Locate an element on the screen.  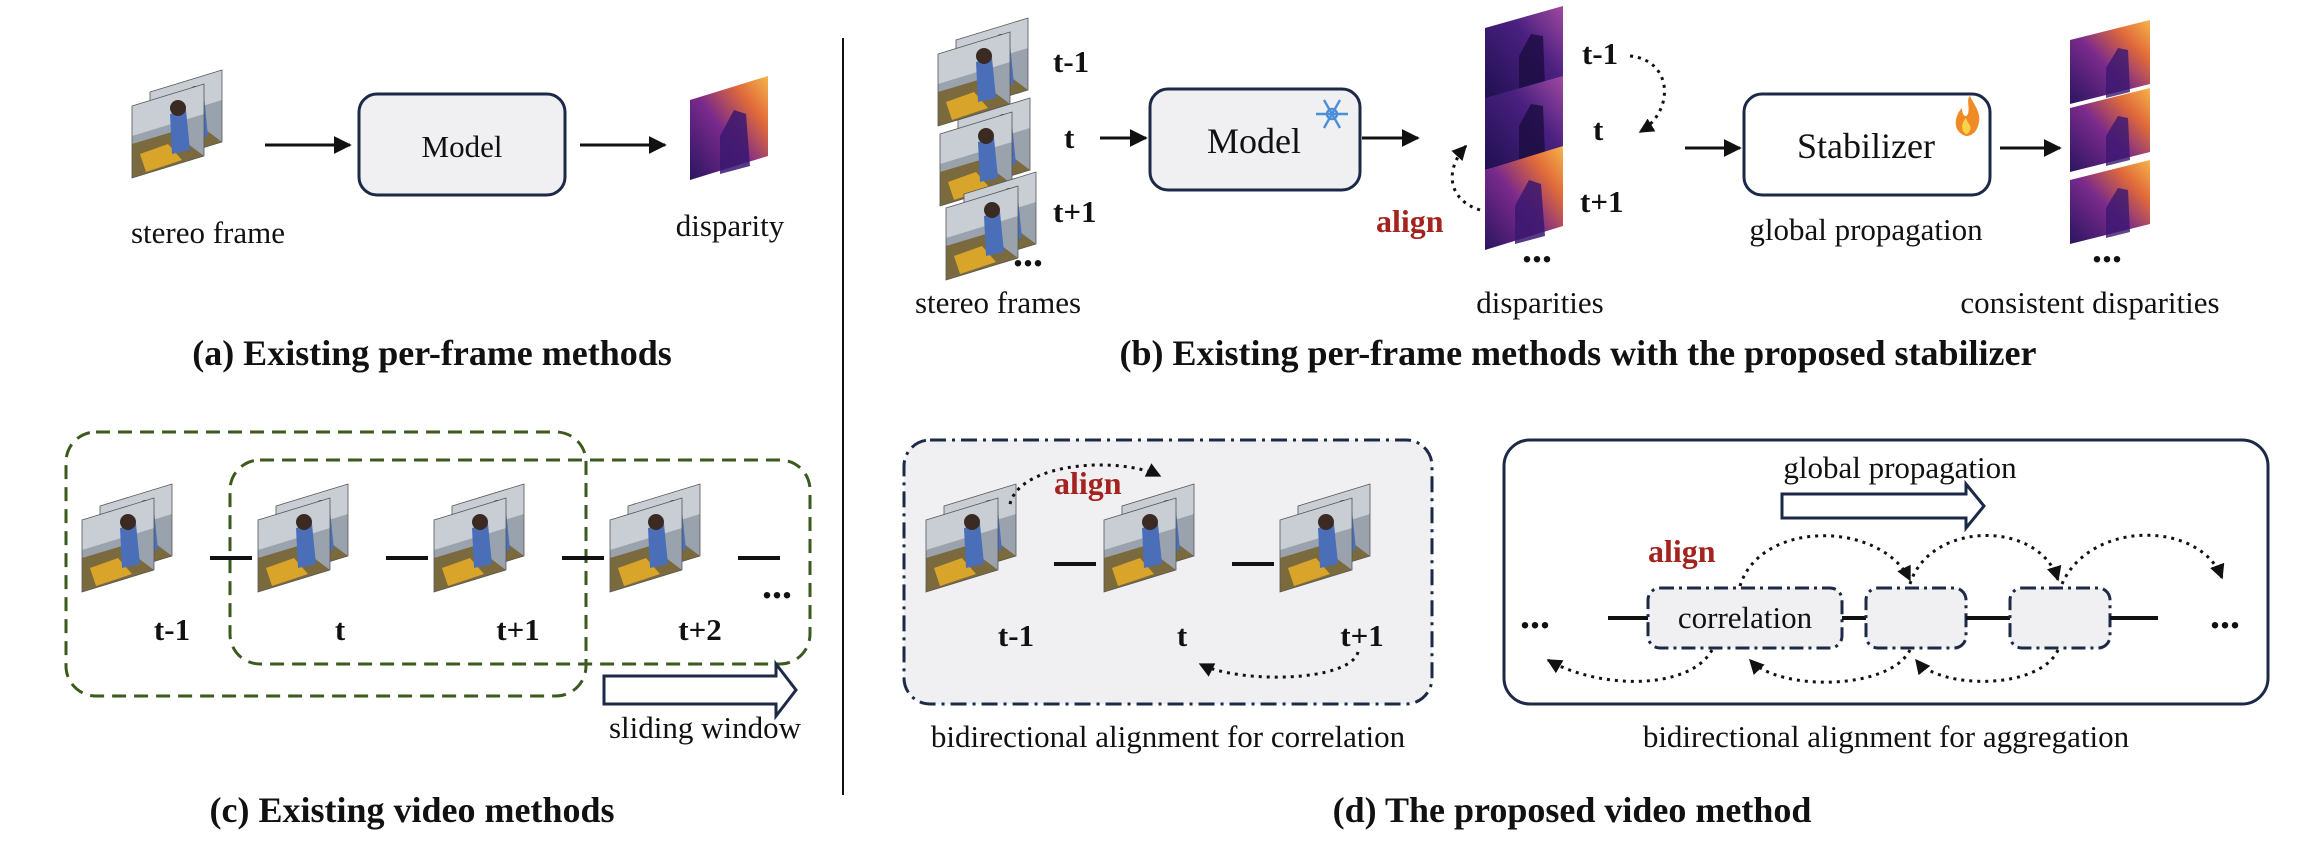
aggregation-subcaption: bidirectional alignment for aggregation is located at coordinates (1886, 736).